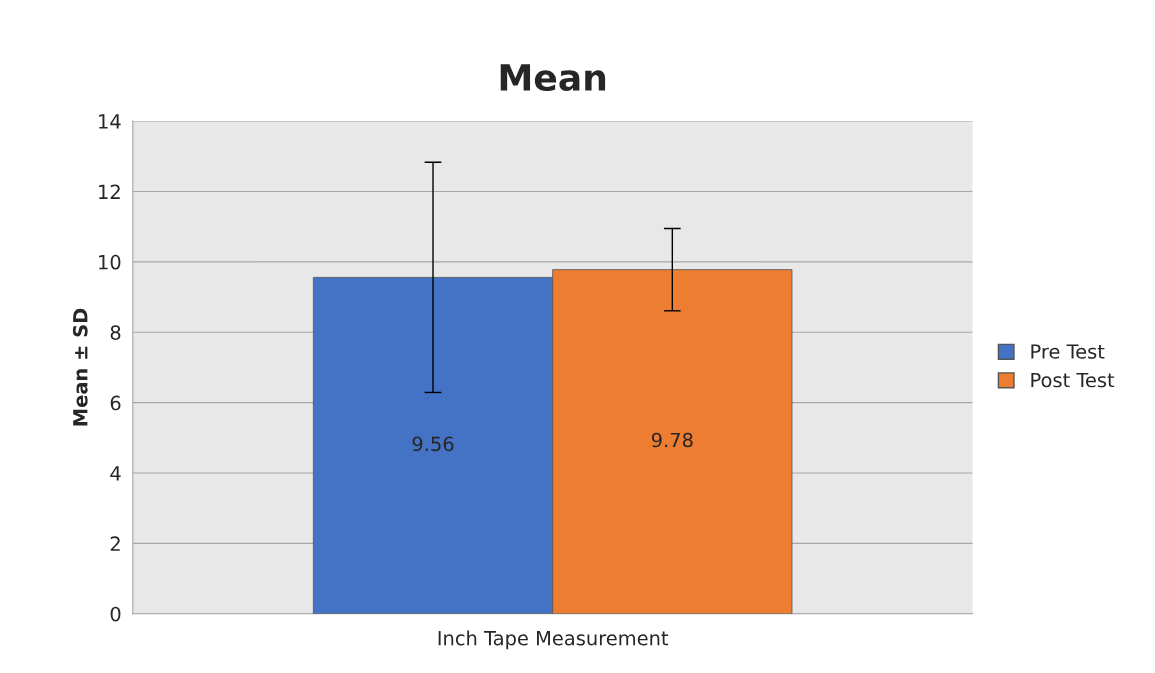  Describe the element at coordinates (115, 543) in the screenshot. I see `y-tick-label: 2` at that location.